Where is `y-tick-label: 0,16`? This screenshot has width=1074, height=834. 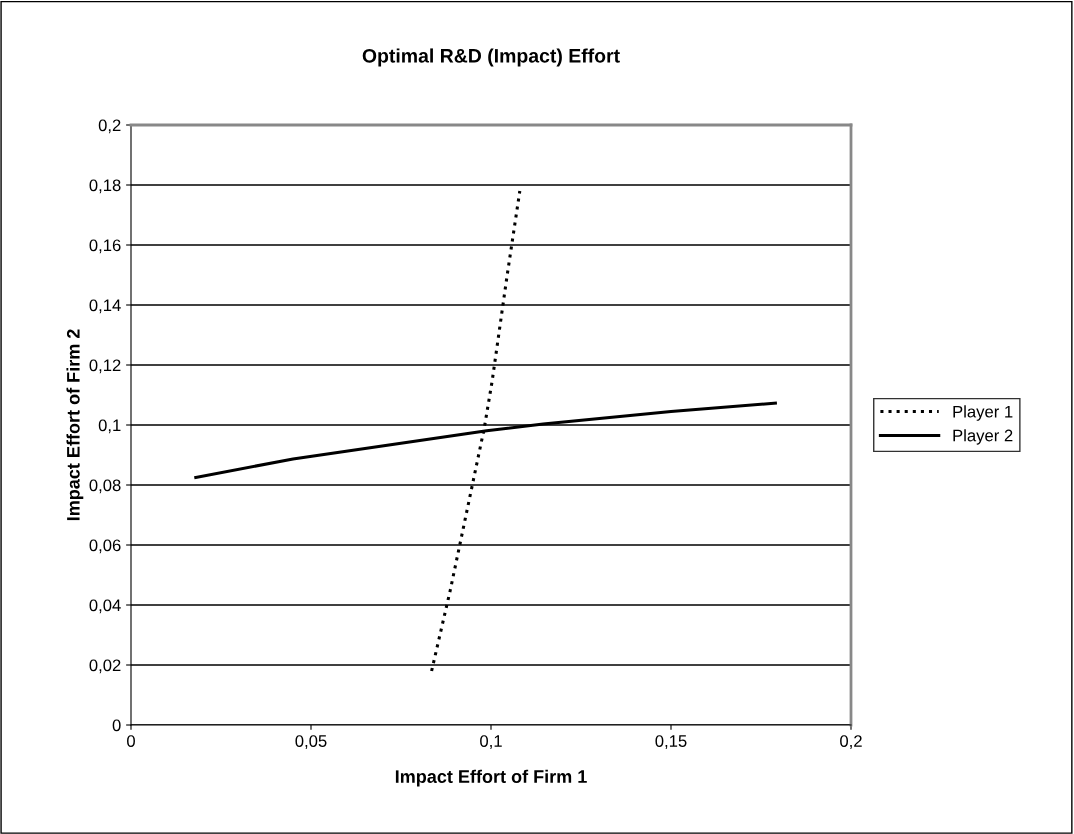
y-tick-label: 0,16 is located at coordinates (105, 246).